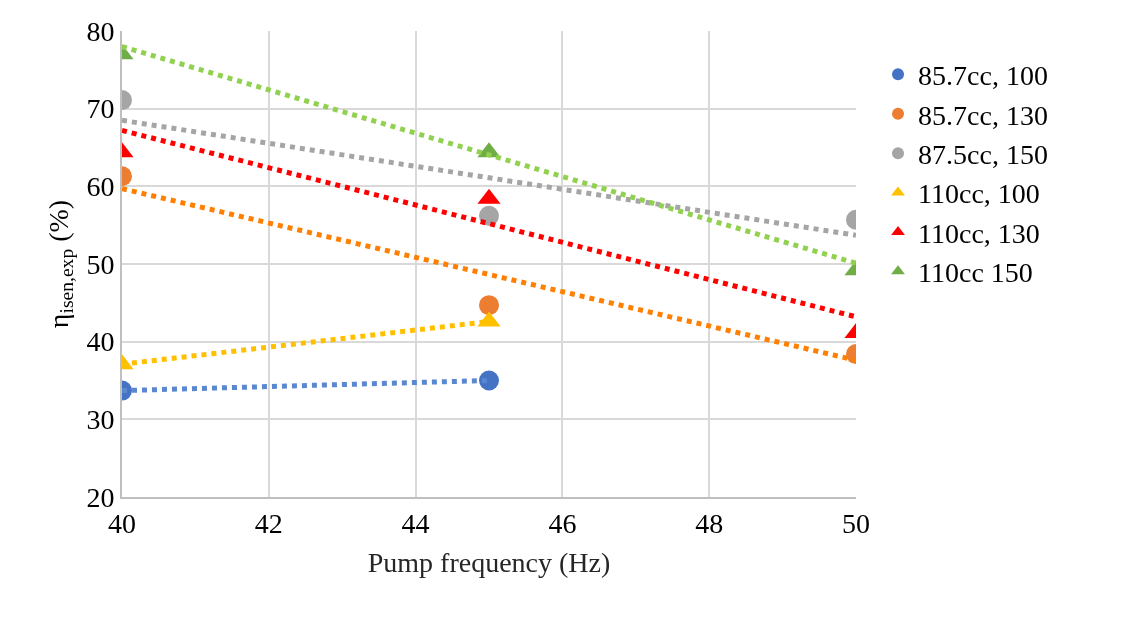 The height and width of the screenshot is (621, 1121). I want to click on y-tick-label: 70, so click(100, 109).